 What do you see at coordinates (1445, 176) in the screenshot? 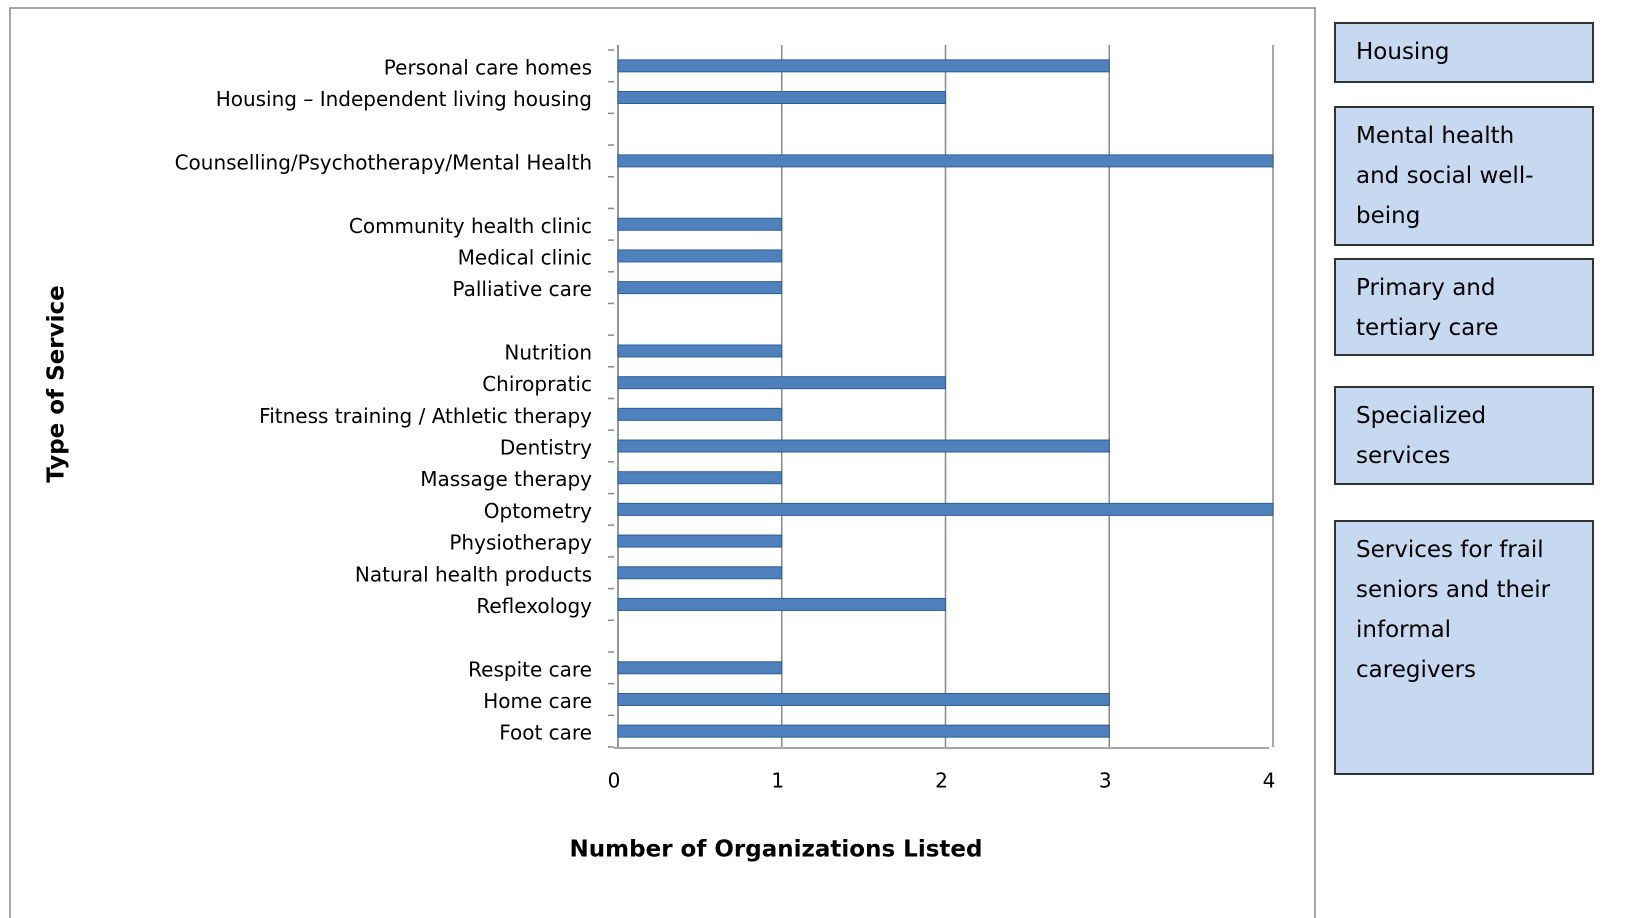
I see `group-label: Mental health and social well-being` at bounding box center [1445, 176].